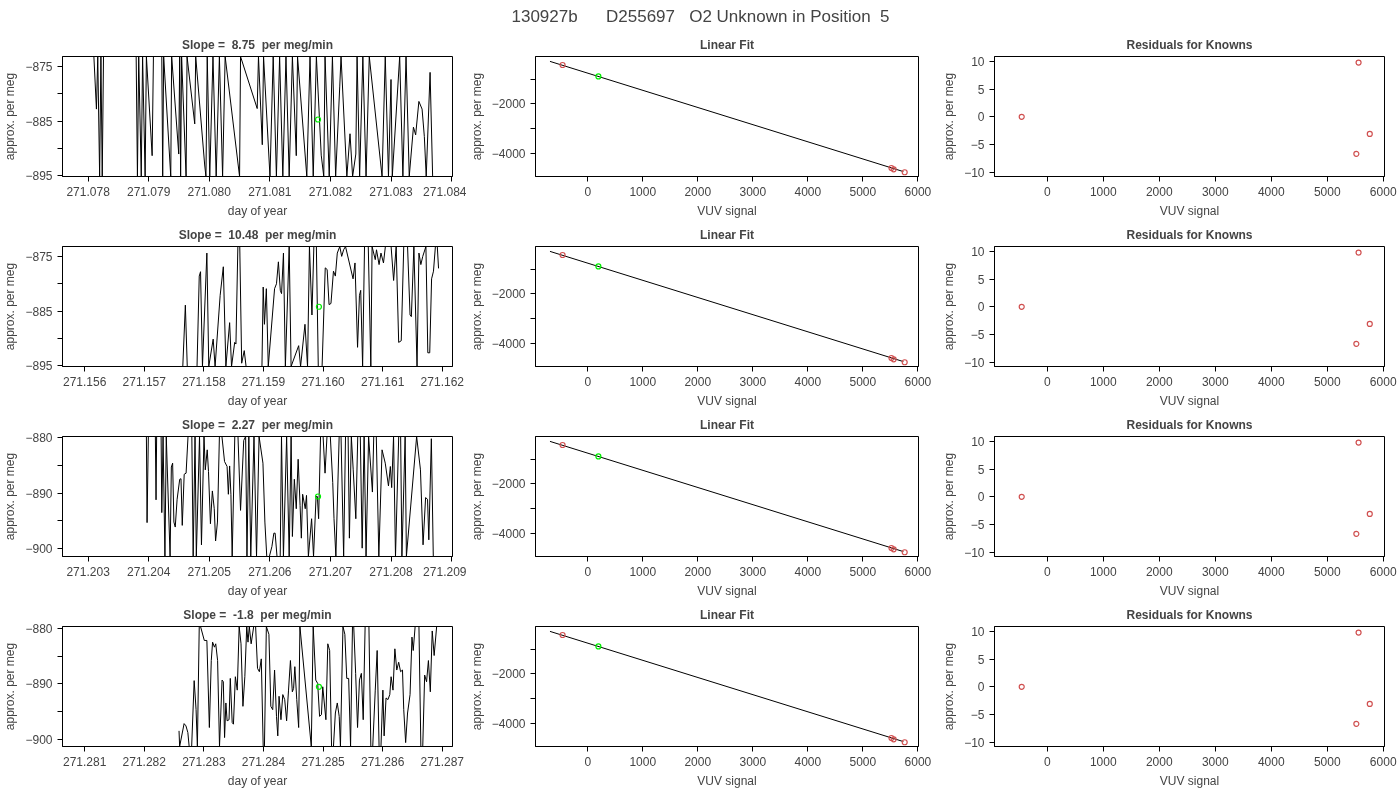 The height and width of the screenshot is (800, 1400). What do you see at coordinates (39, 176) in the screenshot?
I see `y-tick-label: −895` at bounding box center [39, 176].